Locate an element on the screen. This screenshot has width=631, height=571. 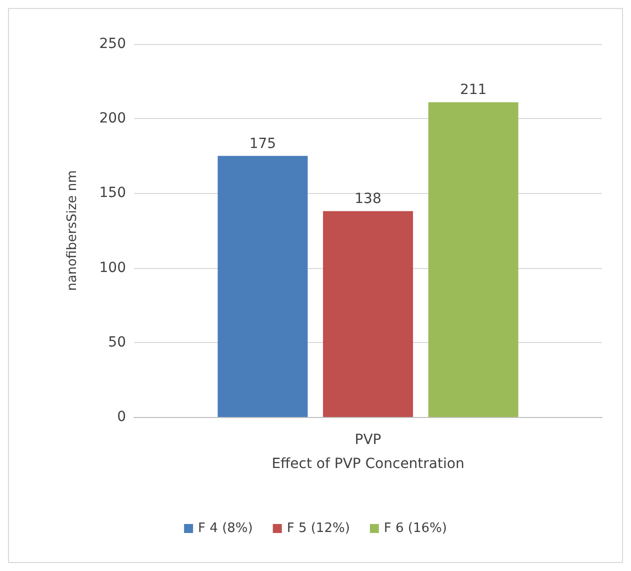
legend-label: F 6 (16%) is located at coordinates (415, 528).